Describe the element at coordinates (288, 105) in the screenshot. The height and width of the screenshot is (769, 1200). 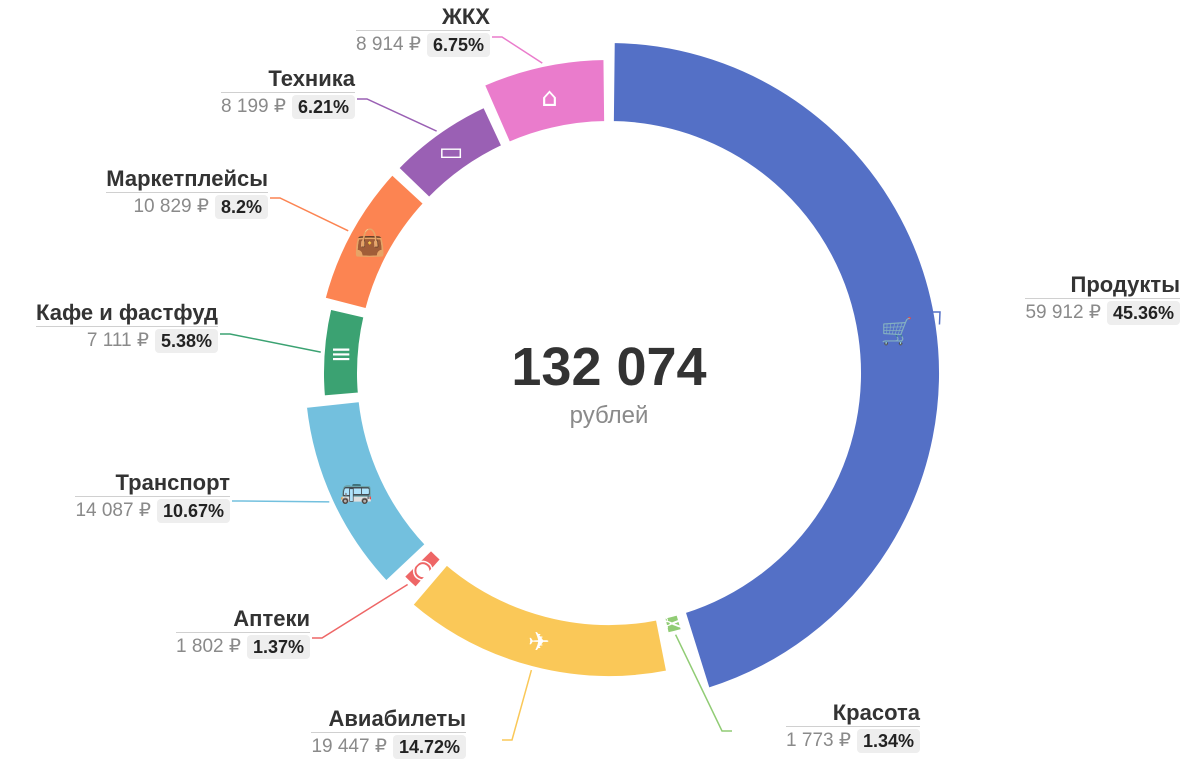
I see `slice-value-row: 8 199 ₽6.21%` at that location.